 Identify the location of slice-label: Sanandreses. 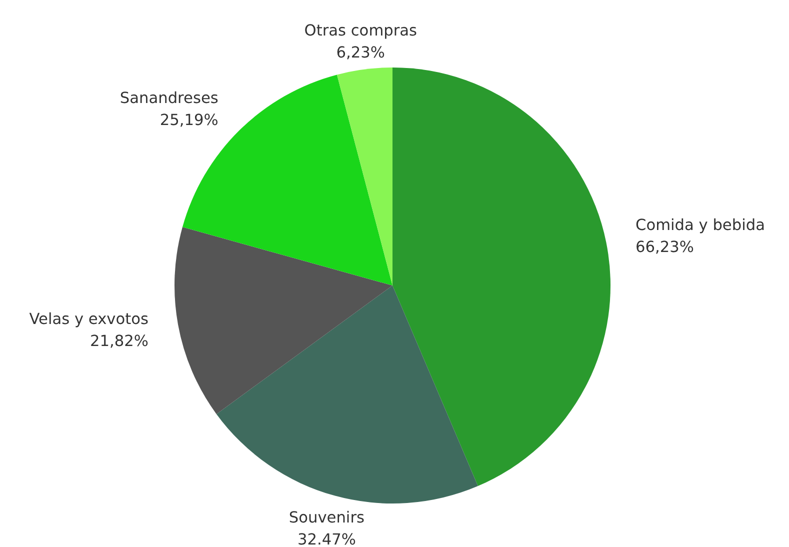
(169, 97).